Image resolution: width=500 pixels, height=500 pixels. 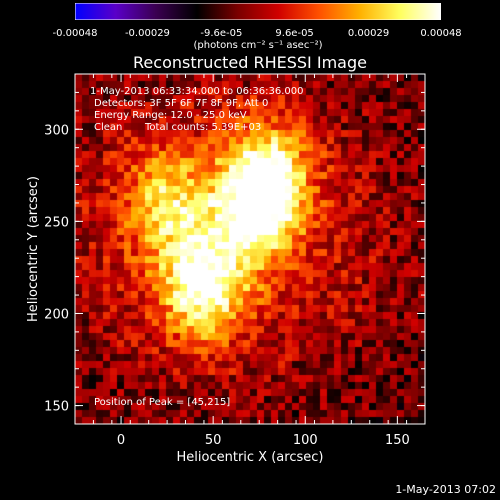 What do you see at coordinates (170, 115) in the screenshot?
I see `annotation-energy: Energy Range: 12.0 - 25.0 keV` at bounding box center [170, 115].